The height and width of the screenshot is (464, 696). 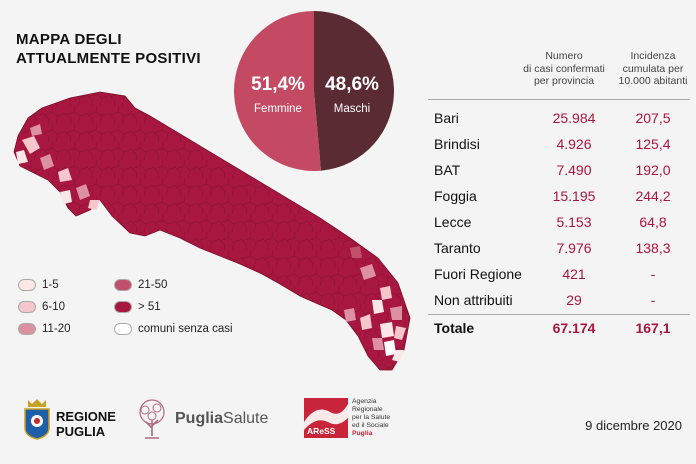 What do you see at coordinates (50, 285) in the screenshot?
I see `legend-label: 1-5` at bounding box center [50, 285].